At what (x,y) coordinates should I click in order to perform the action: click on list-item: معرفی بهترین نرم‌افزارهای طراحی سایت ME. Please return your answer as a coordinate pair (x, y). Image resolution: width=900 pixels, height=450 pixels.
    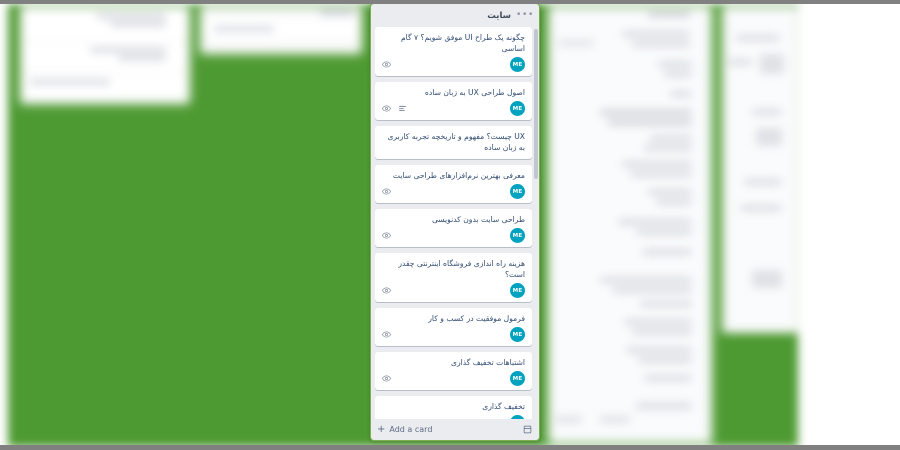
    Looking at the image, I should click on (453, 184).